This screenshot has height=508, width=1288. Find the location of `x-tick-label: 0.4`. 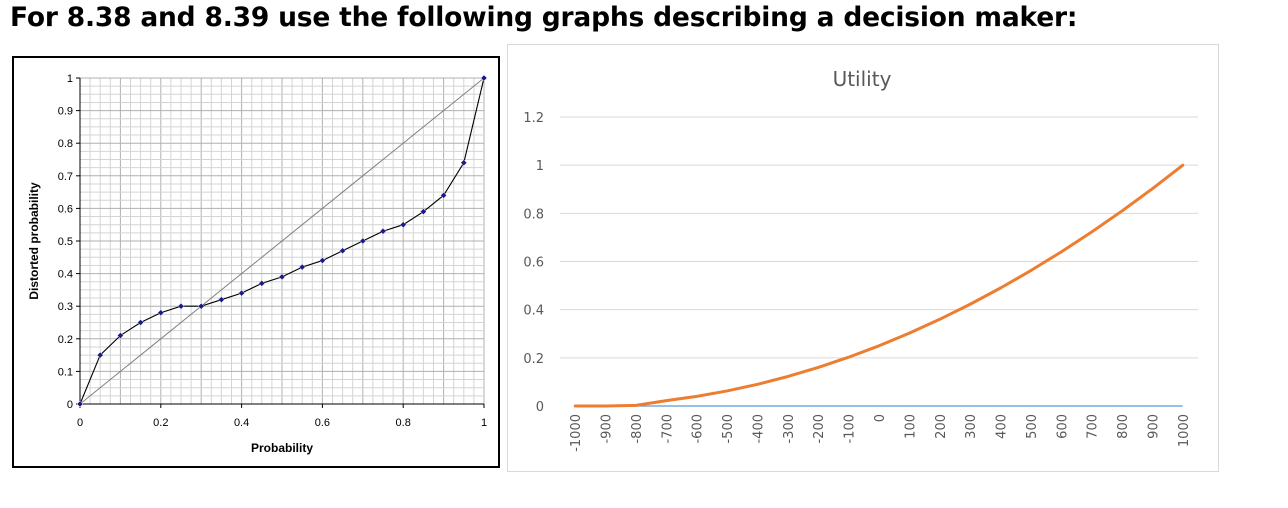

x-tick-label: 0.4 is located at coordinates (241, 423).